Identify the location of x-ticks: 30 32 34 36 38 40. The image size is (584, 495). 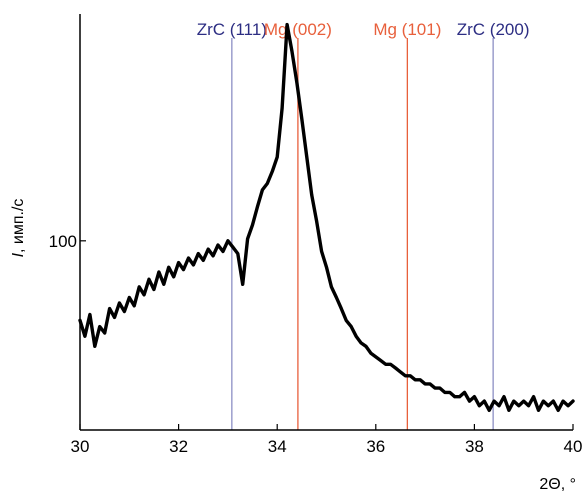
(327, 440).